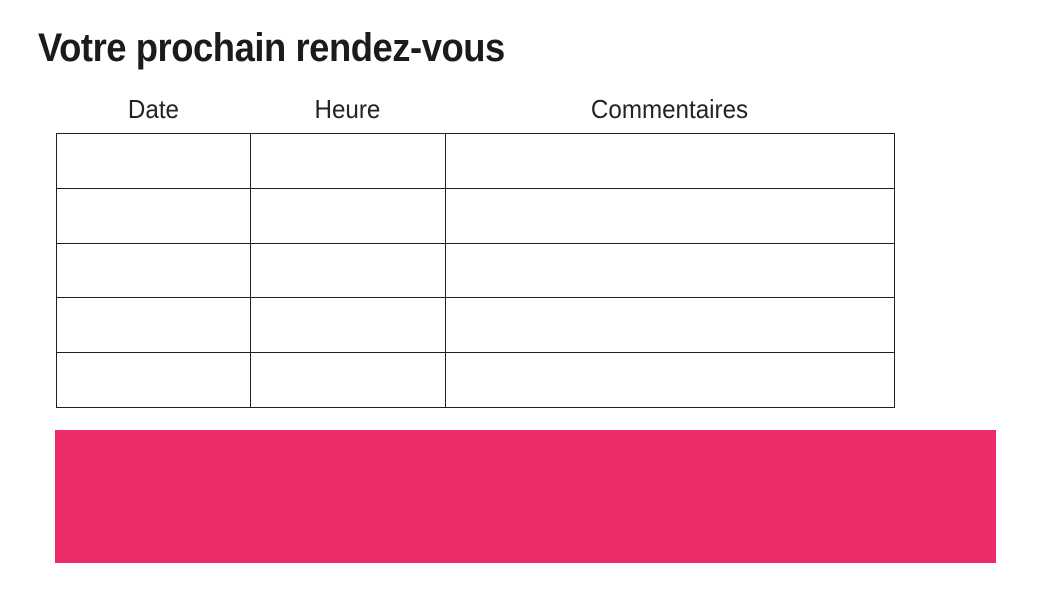 Image resolution: width=1050 pixels, height=600 pixels. I want to click on column-header-commentaires-label: Commentaires, so click(669, 108).